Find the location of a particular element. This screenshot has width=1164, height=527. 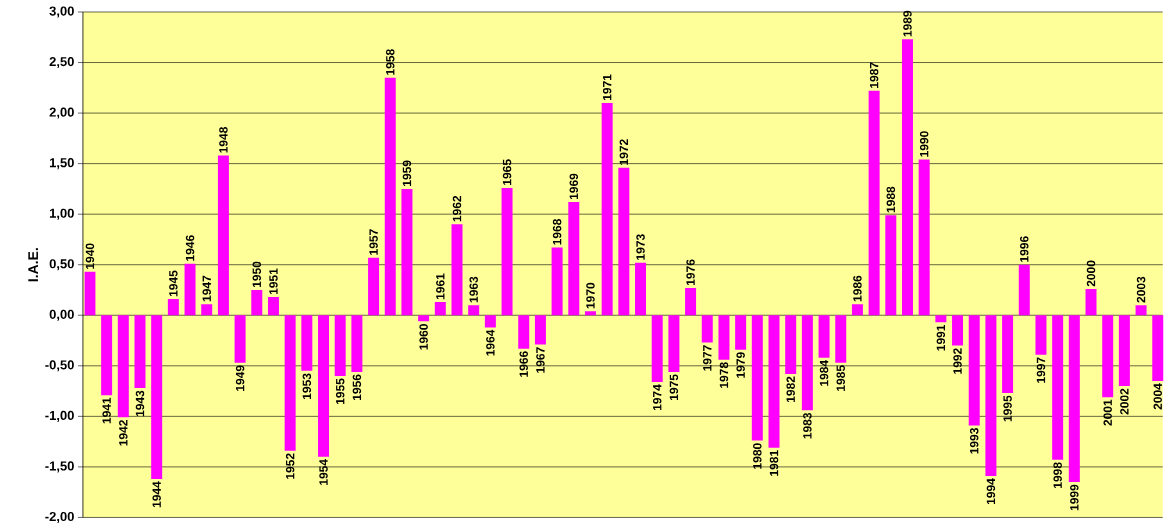

x-tick-label: 1959 is located at coordinates (407, 173).